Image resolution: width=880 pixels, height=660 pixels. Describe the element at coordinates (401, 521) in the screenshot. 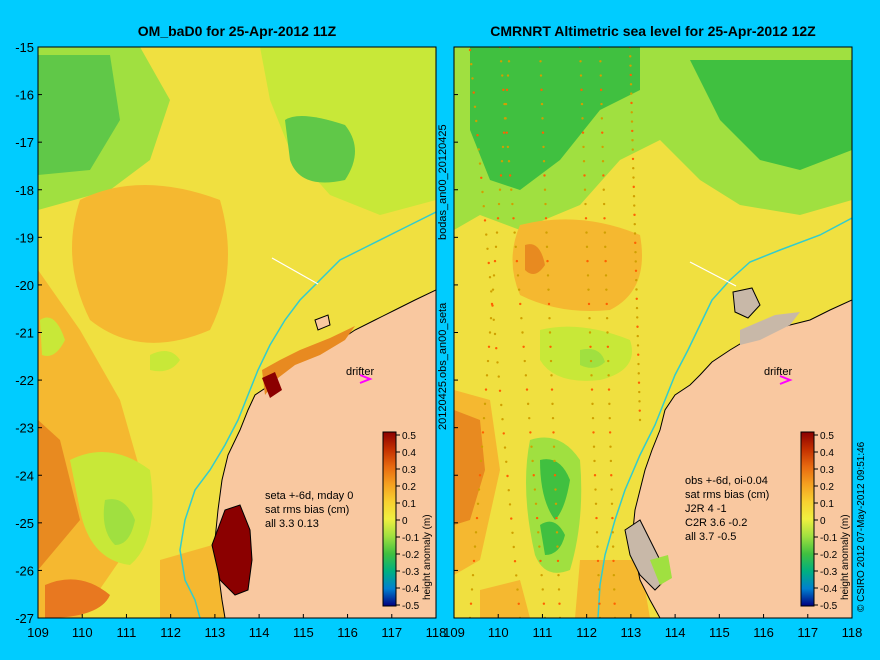

I see `left-colorbar: 0.5 0.4 0.3 0.2 0.1 0 -0.1 -0.2 -0.3 -0.4 -0.5` at that location.